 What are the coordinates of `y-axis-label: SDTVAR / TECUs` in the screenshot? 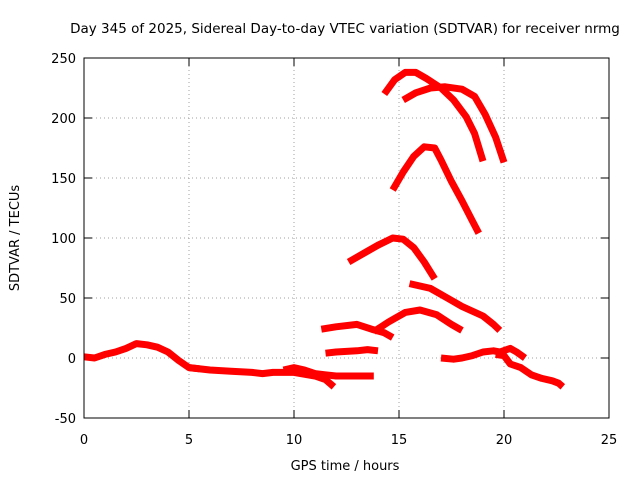 It's located at (15, 238).